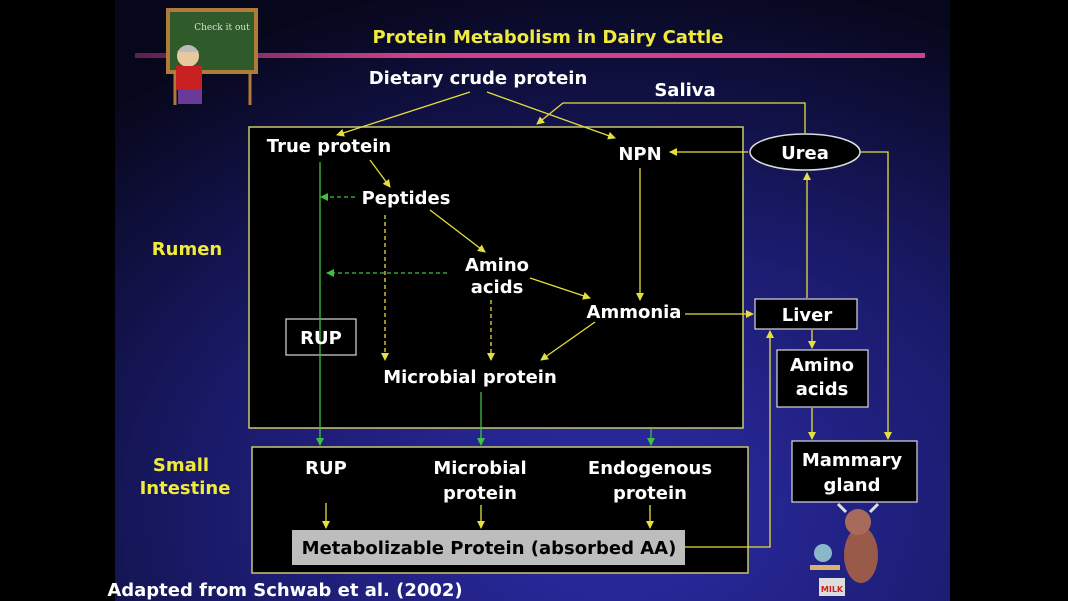  What do you see at coordinates (326, 468) in the screenshot?
I see `label-si-rup: RUP` at bounding box center [326, 468].